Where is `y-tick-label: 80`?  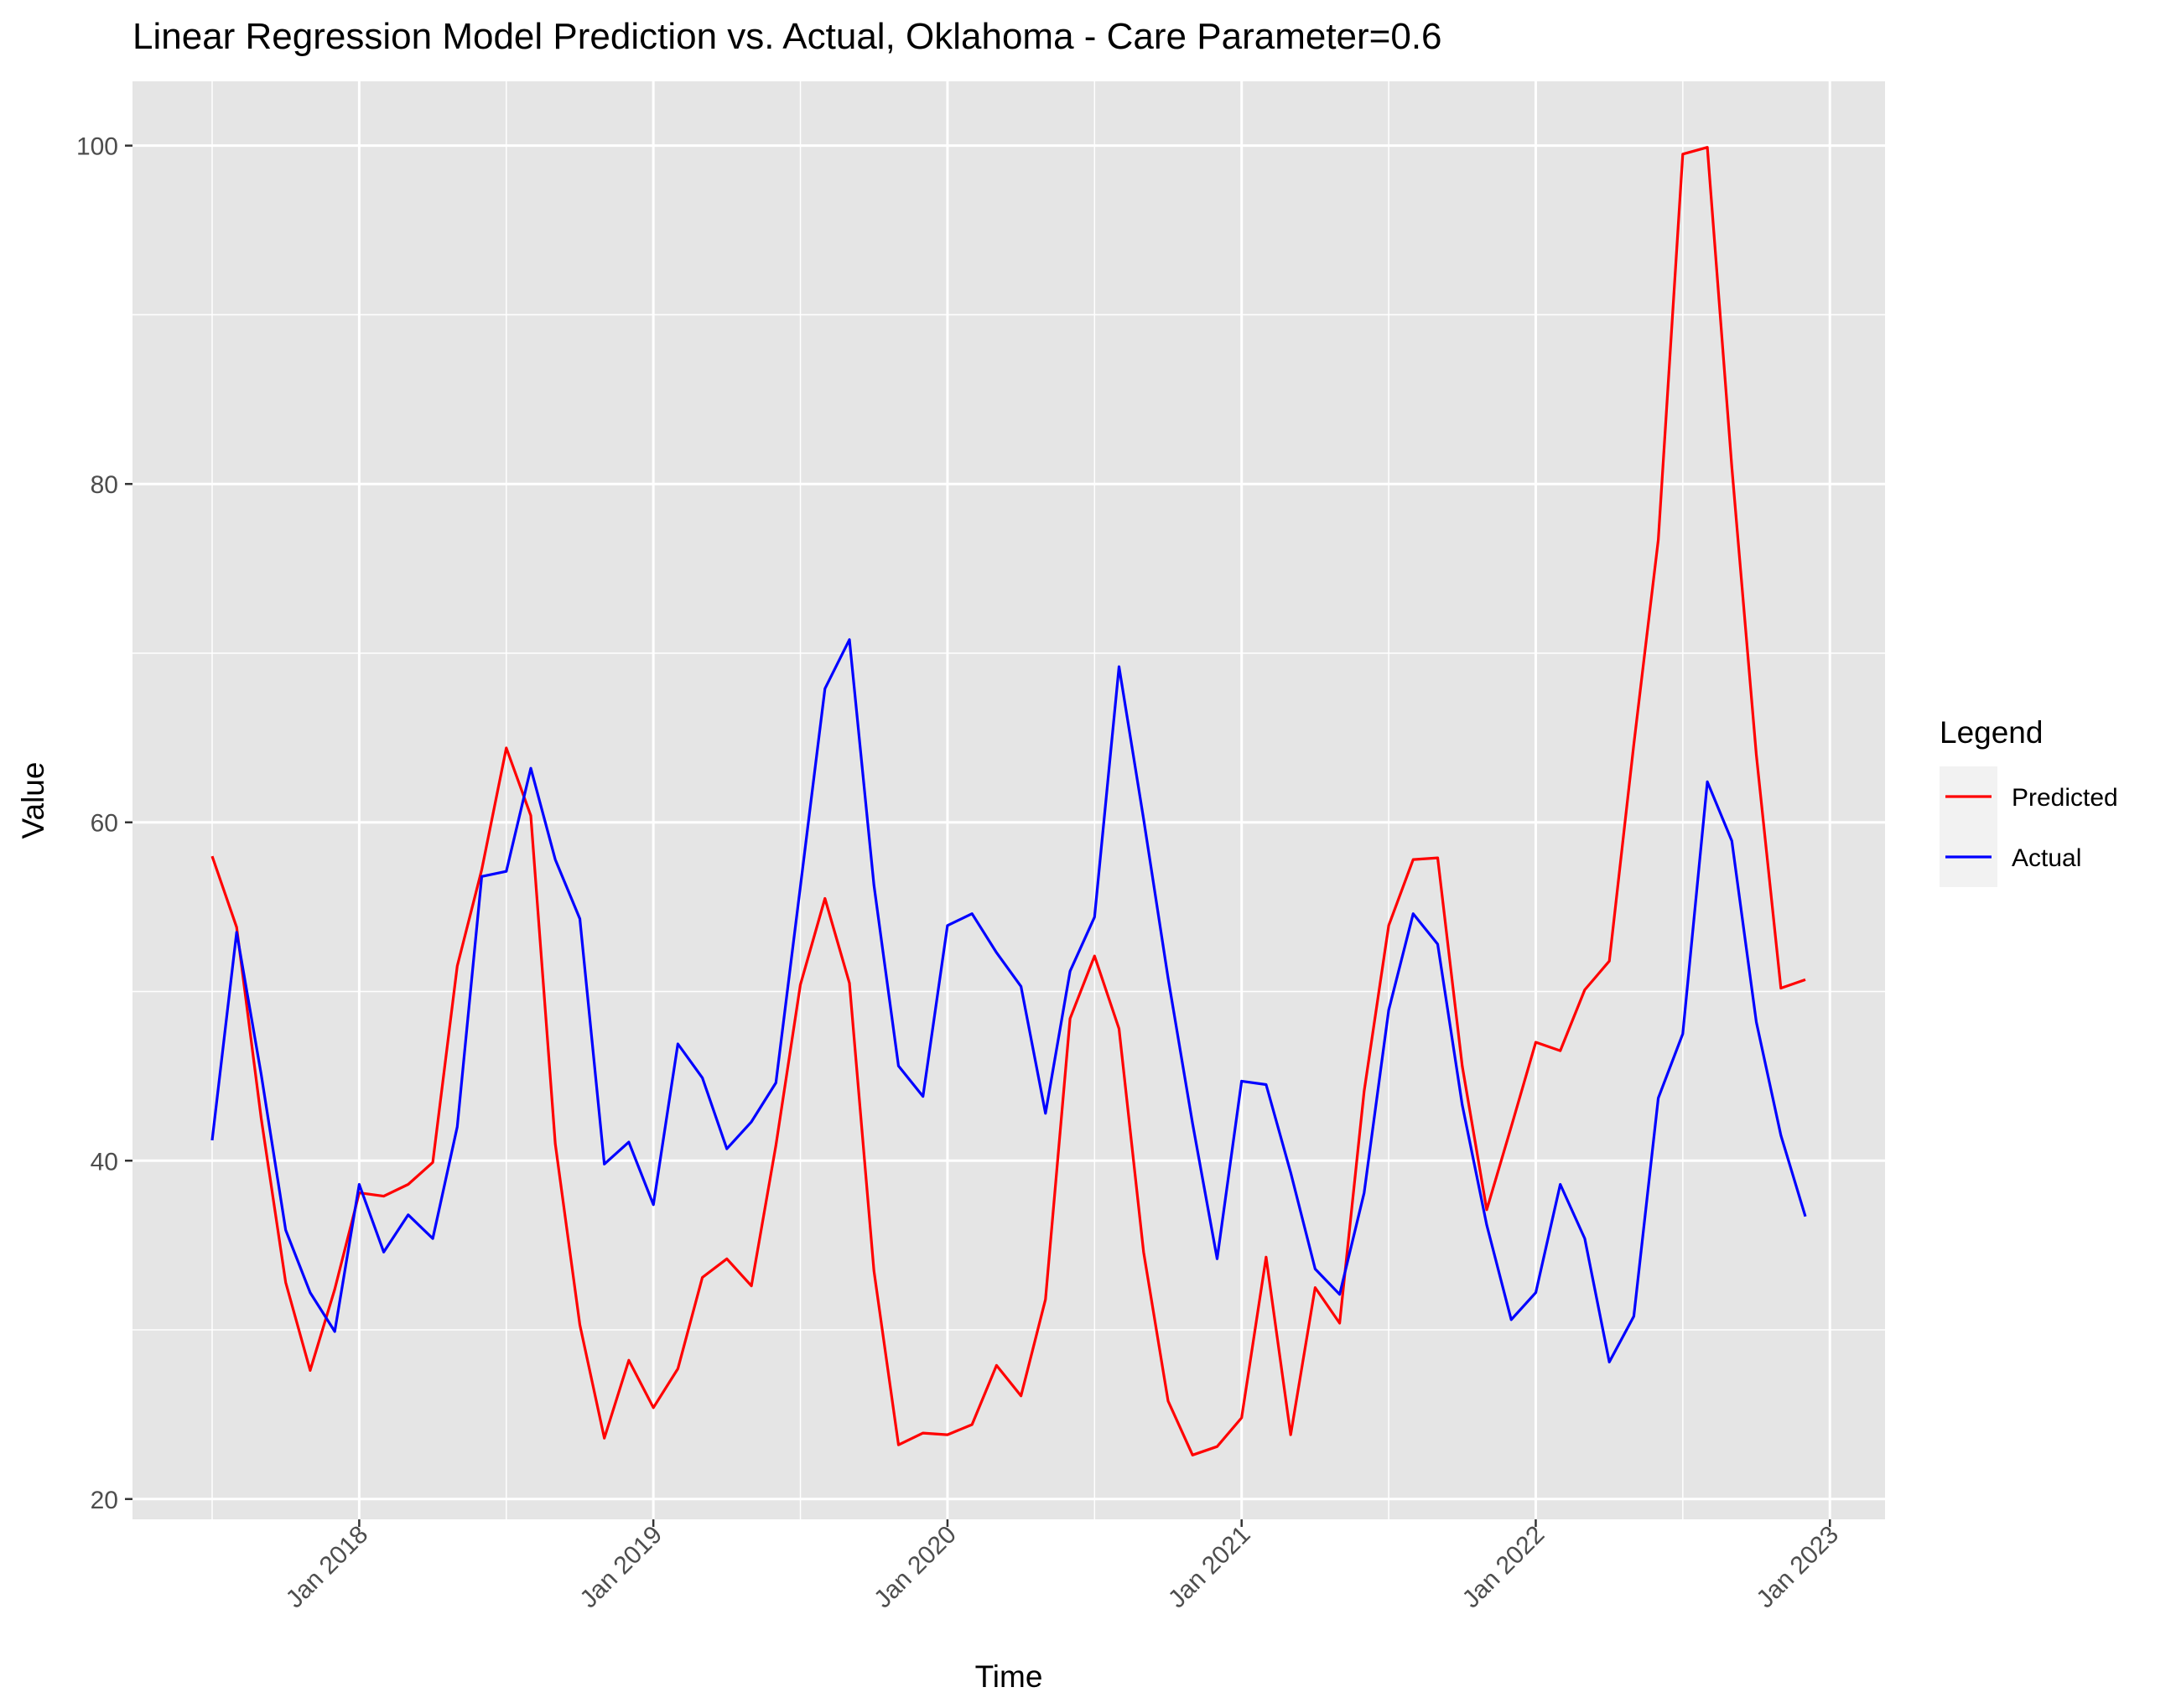 y-tick-label: 80 is located at coordinates (104, 485).